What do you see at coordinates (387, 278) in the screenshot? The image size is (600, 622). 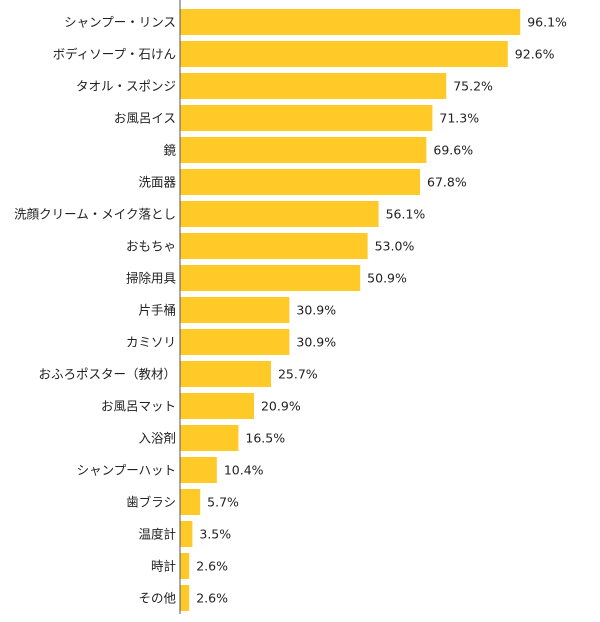 I see `value-label: 50.9%` at bounding box center [387, 278].